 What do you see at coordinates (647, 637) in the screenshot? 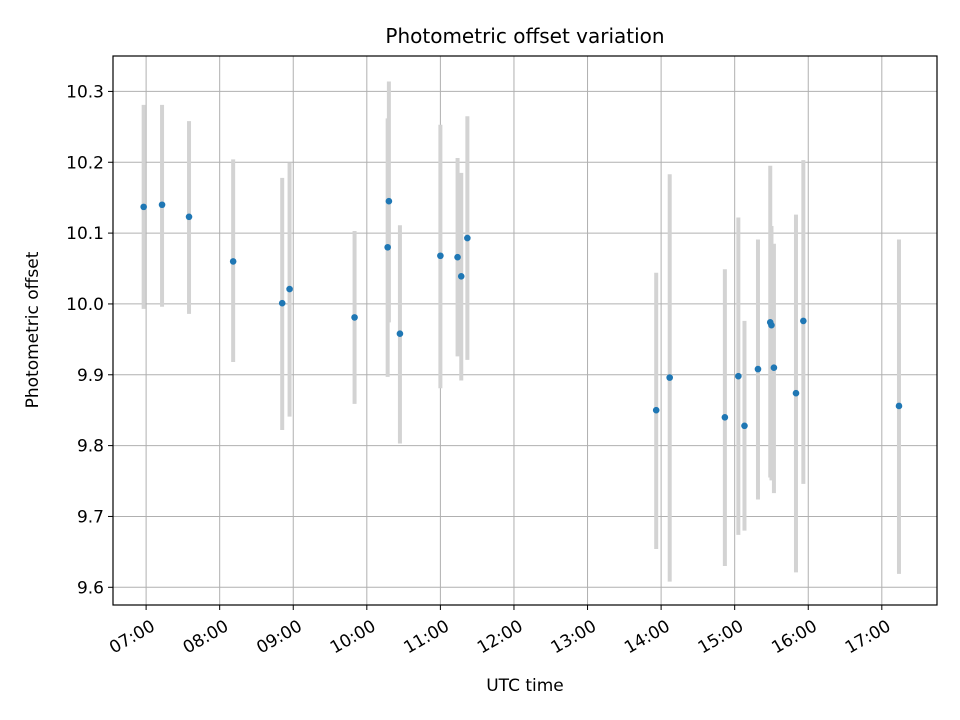
I see `x-tick-label: 14:00` at bounding box center [647, 637].